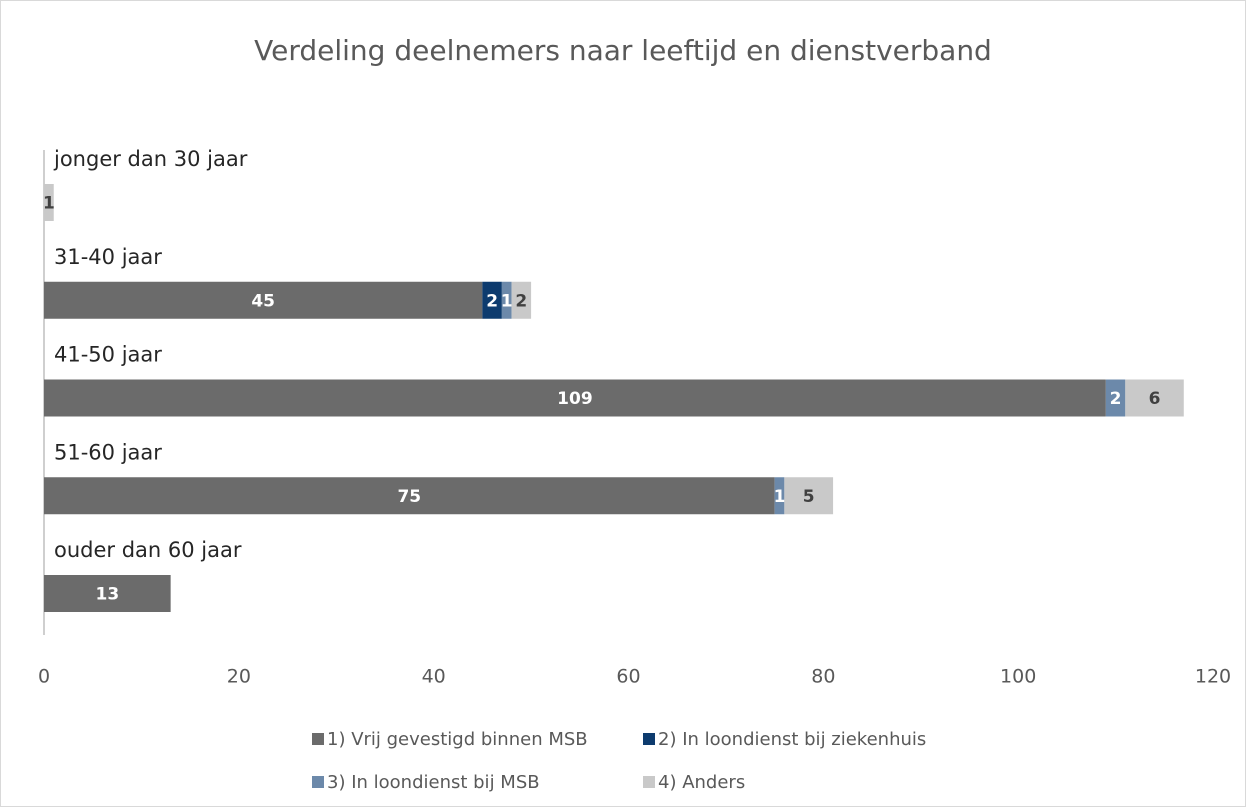  Describe the element at coordinates (148, 550) in the screenshot. I see `category-label: ouder dan 60 jaar` at that location.